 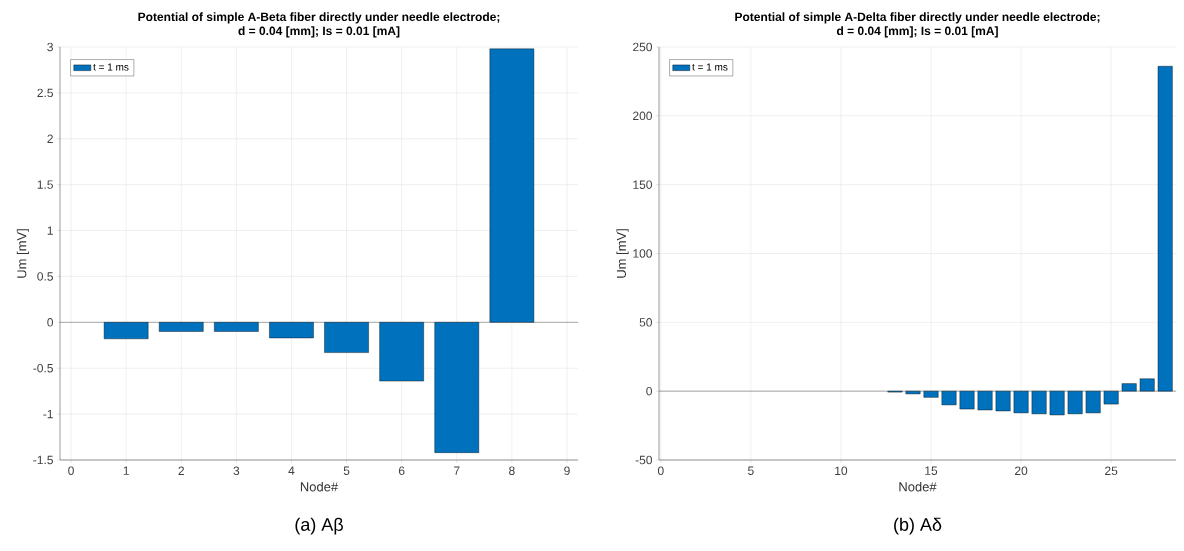 What do you see at coordinates (45, 93) in the screenshot?
I see `y-tick-label: 2.5` at bounding box center [45, 93].